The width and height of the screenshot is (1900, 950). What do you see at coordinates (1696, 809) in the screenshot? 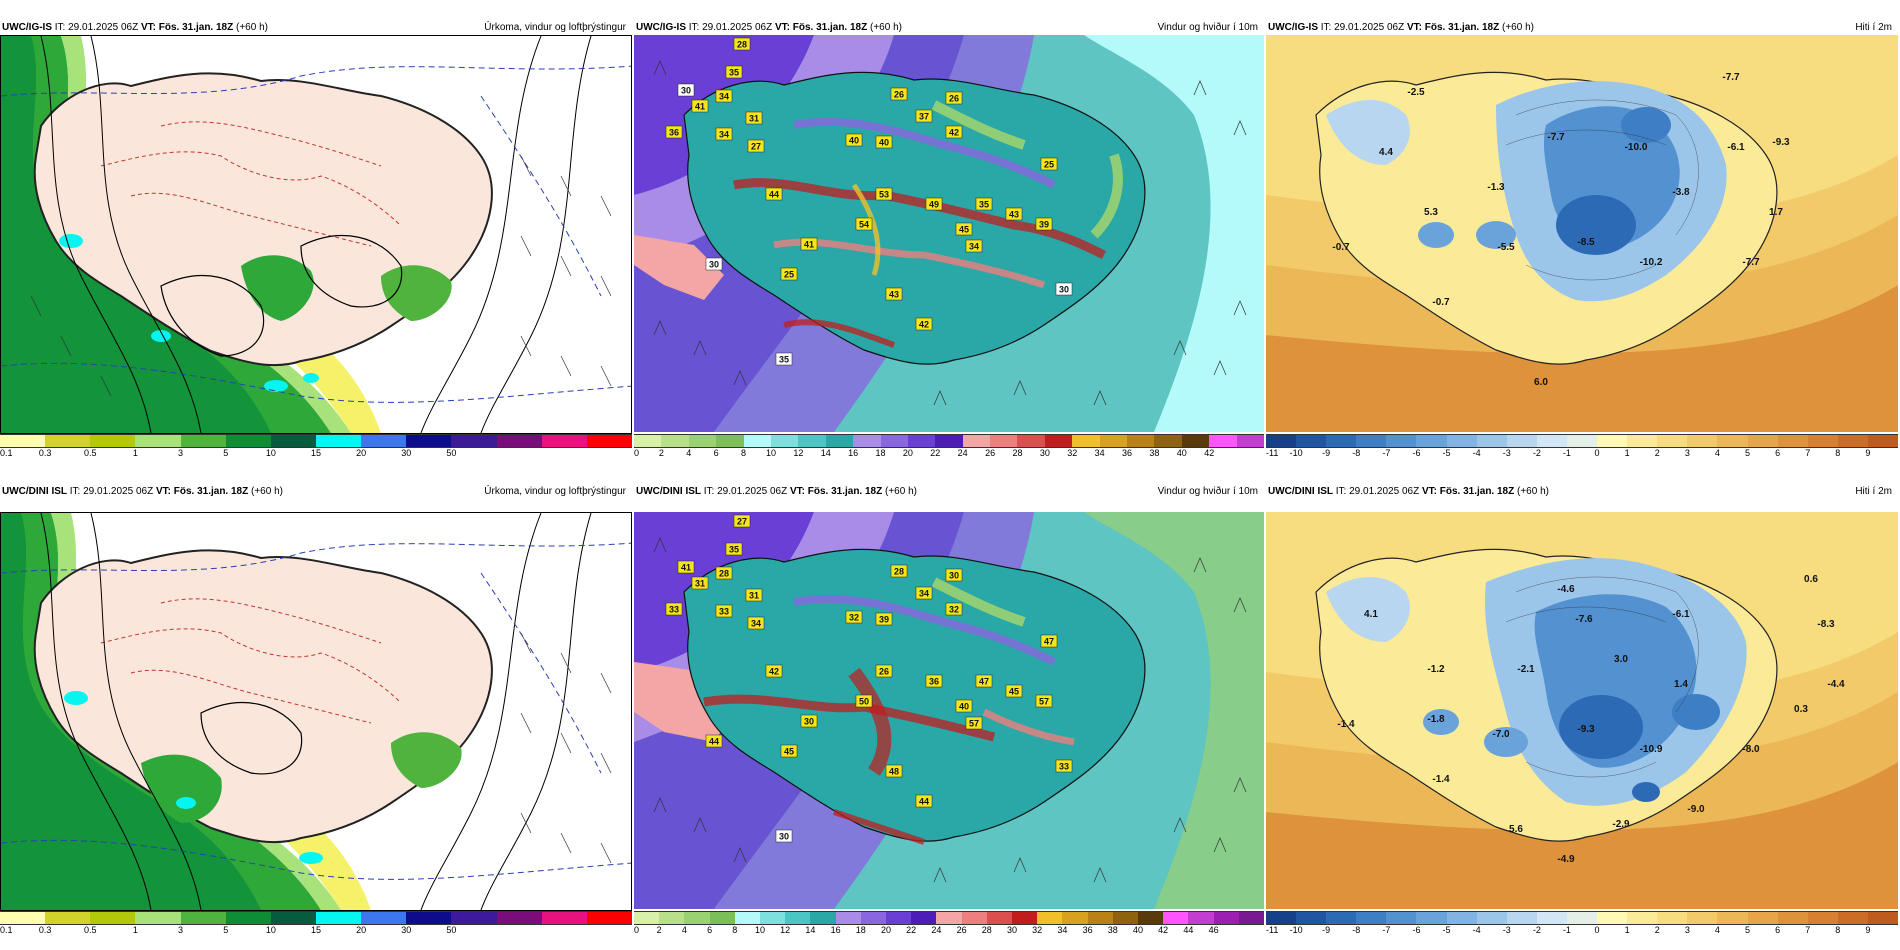
I see `temp-value-label: -9.0` at bounding box center [1696, 809].